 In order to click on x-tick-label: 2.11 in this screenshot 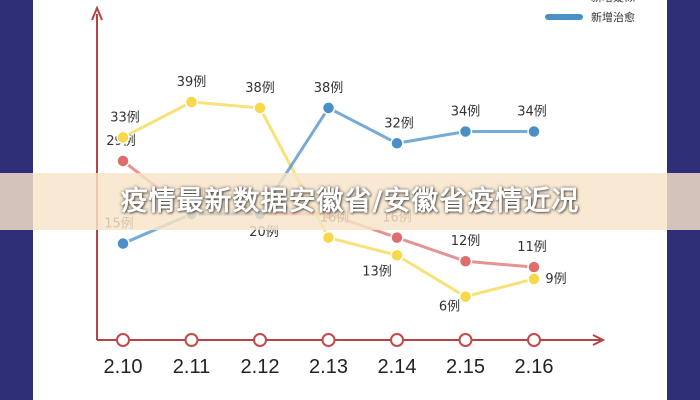, I will do `click(191, 367)`.